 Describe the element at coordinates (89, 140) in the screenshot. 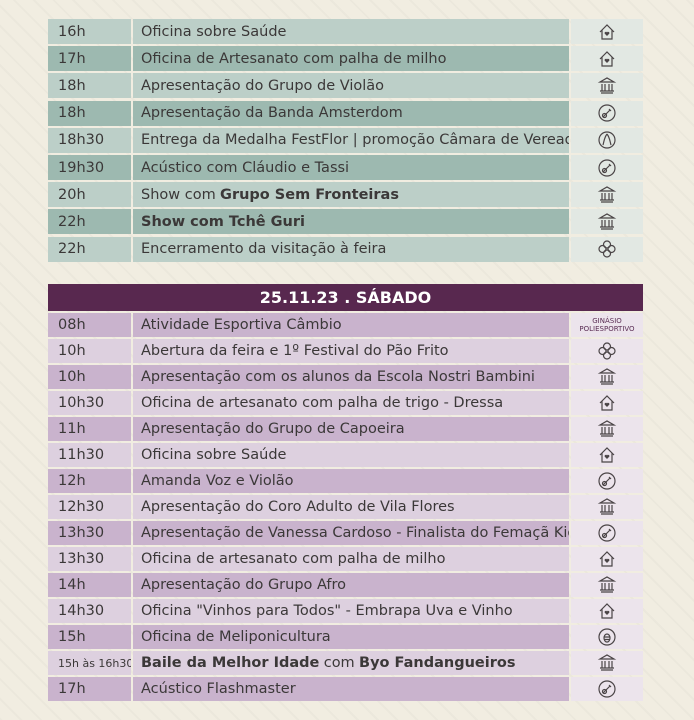

I see `time-cell: 18h30` at that location.